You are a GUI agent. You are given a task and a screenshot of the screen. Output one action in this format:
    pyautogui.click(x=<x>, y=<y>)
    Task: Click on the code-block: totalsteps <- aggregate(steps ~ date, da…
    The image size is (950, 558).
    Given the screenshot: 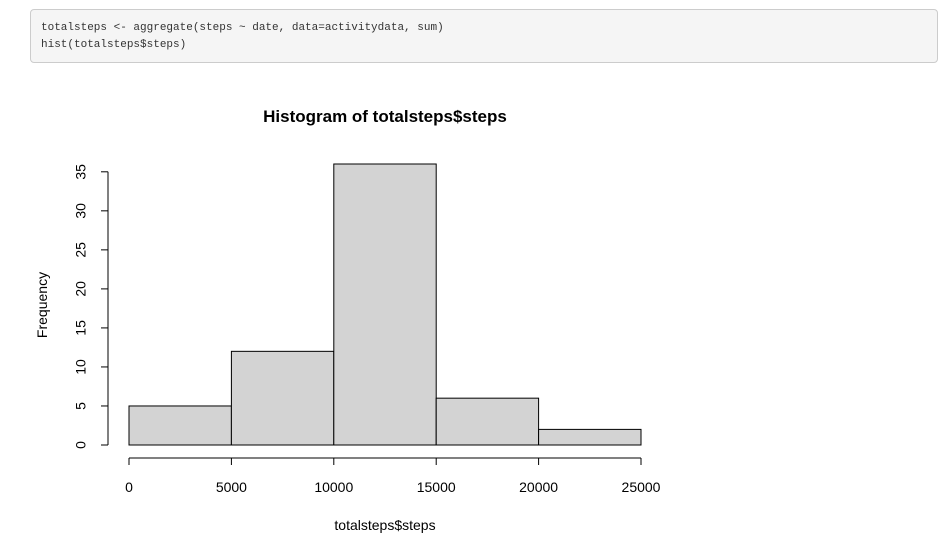 What is the action you would take?
    pyautogui.click(x=484, y=36)
    